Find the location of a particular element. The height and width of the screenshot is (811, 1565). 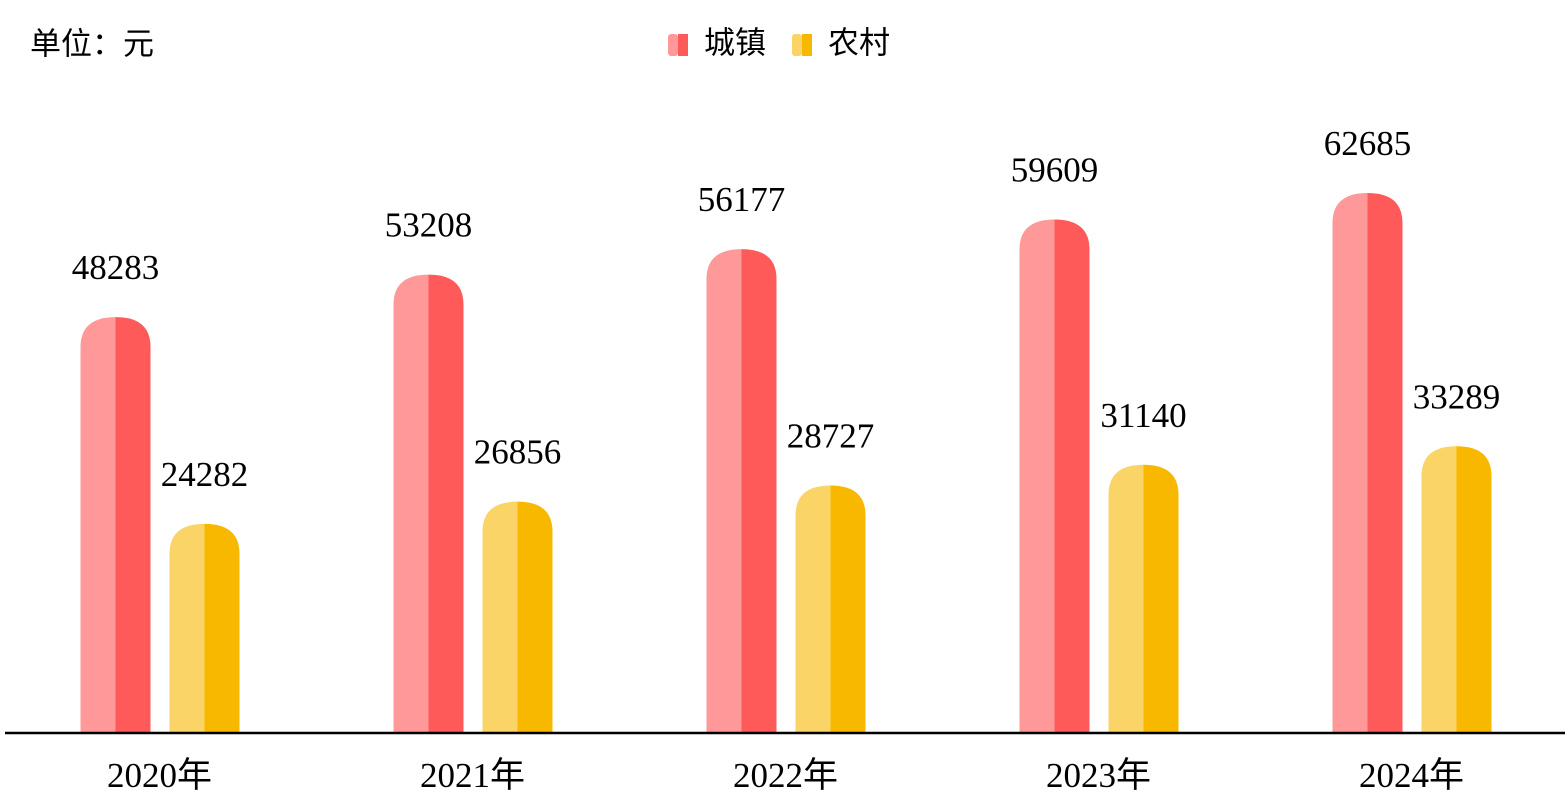

value-label: 31140 is located at coordinates (1143, 415).